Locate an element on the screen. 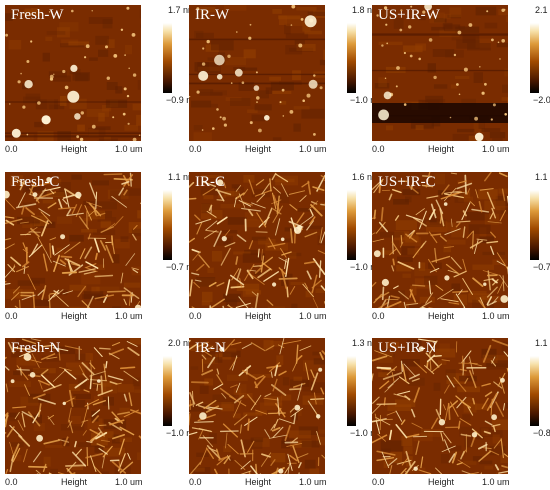 This screenshot has height=490, width=550. scale-max-label: 1.3 nm is located at coordinates (366, 343).